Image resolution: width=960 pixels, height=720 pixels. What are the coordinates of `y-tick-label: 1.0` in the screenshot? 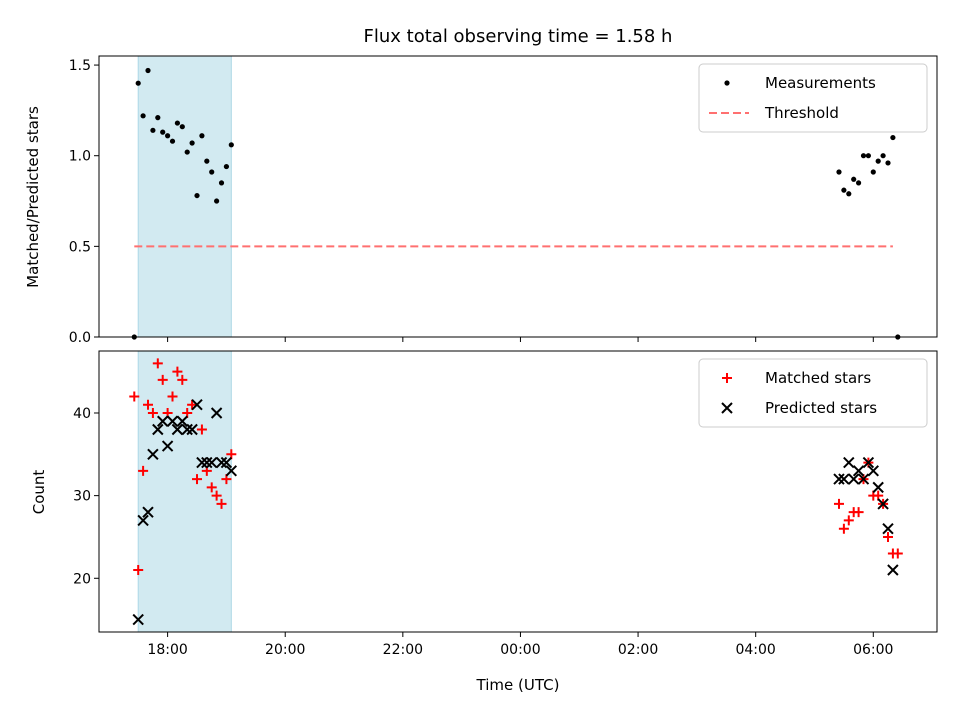 It's located at (80, 157).